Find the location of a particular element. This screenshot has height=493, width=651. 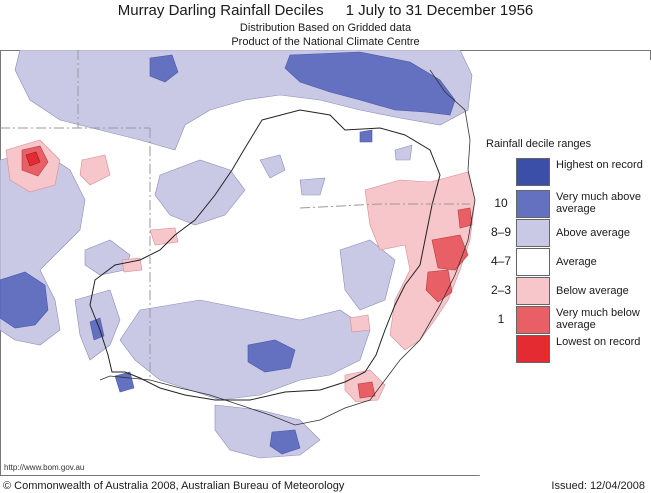

legend-item-above: 8–9 Above average is located at coordinates (566, 233).